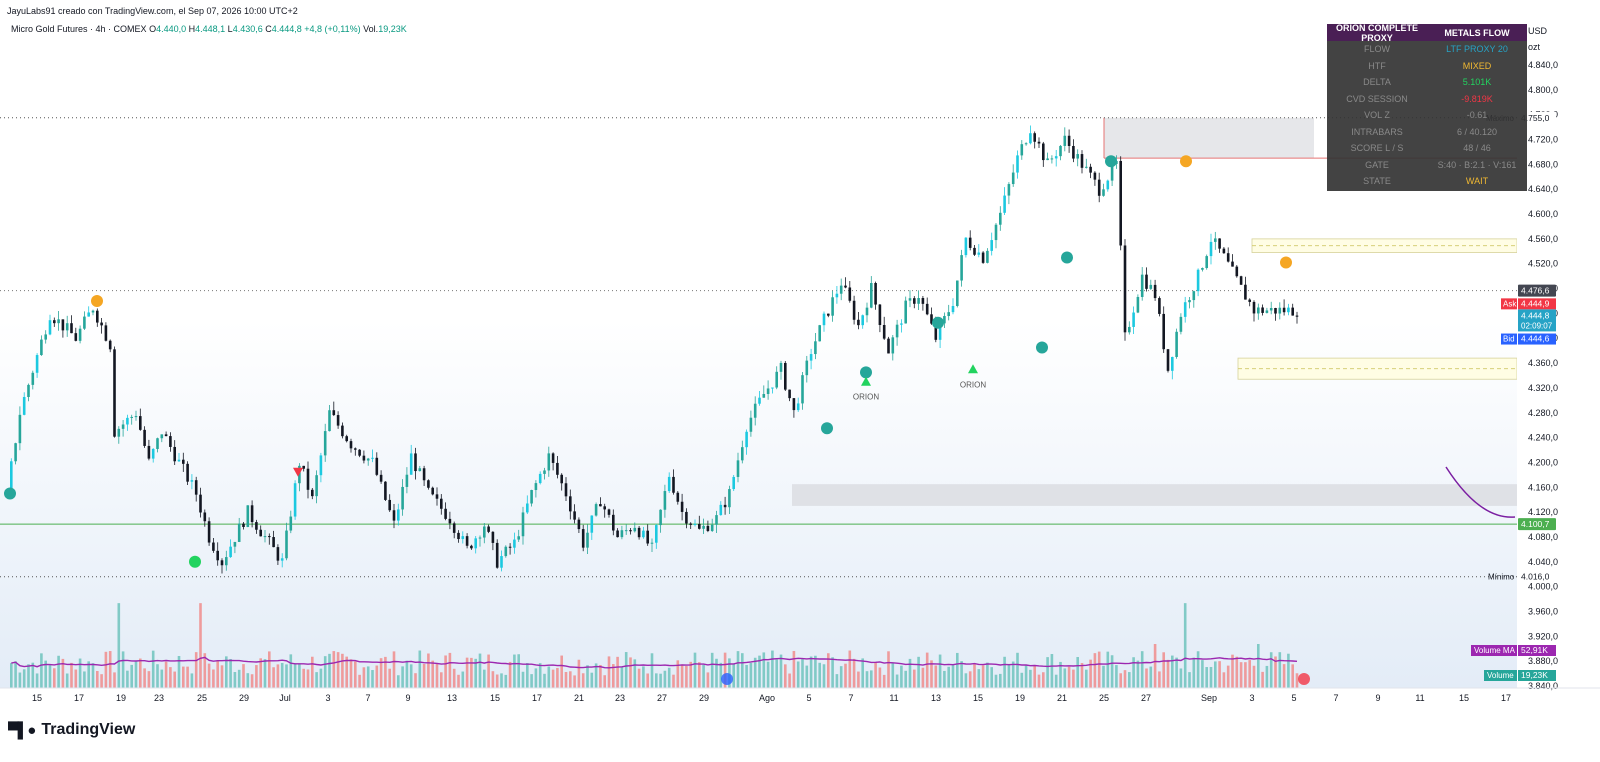  I want to click on price-tick-label: 4.160,0, so click(1543, 487).